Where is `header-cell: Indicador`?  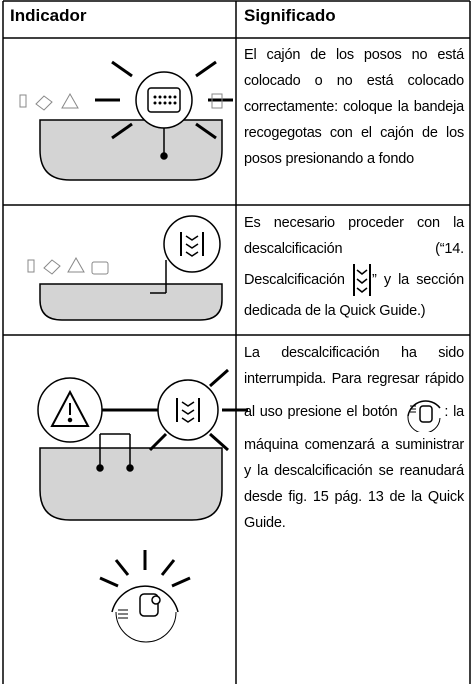
header-cell: Indicador is located at coordinates (48, 15).